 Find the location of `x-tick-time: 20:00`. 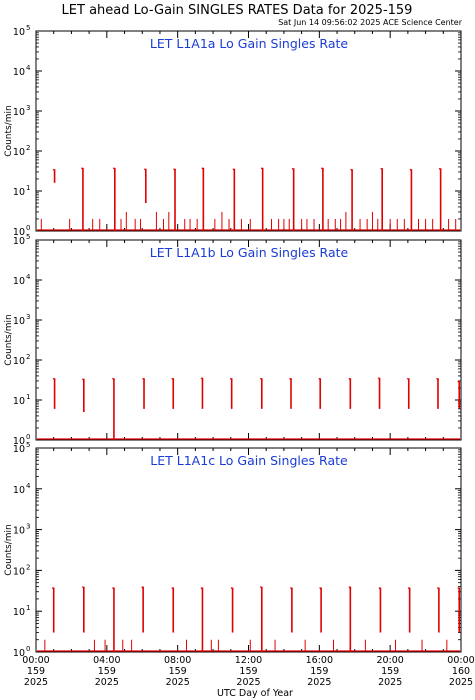

x-tick-time: 20:00 is located at coordinates (389, 660).